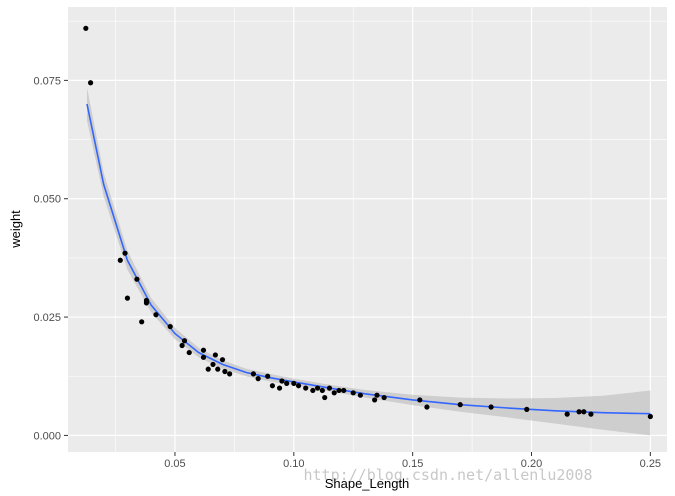 The width and height of the screenshot is (675, 496). What do you see at coordinates (15, 229) in the screenshot?
I see `y-axis-title: weight` at bounding box center [15, 229].